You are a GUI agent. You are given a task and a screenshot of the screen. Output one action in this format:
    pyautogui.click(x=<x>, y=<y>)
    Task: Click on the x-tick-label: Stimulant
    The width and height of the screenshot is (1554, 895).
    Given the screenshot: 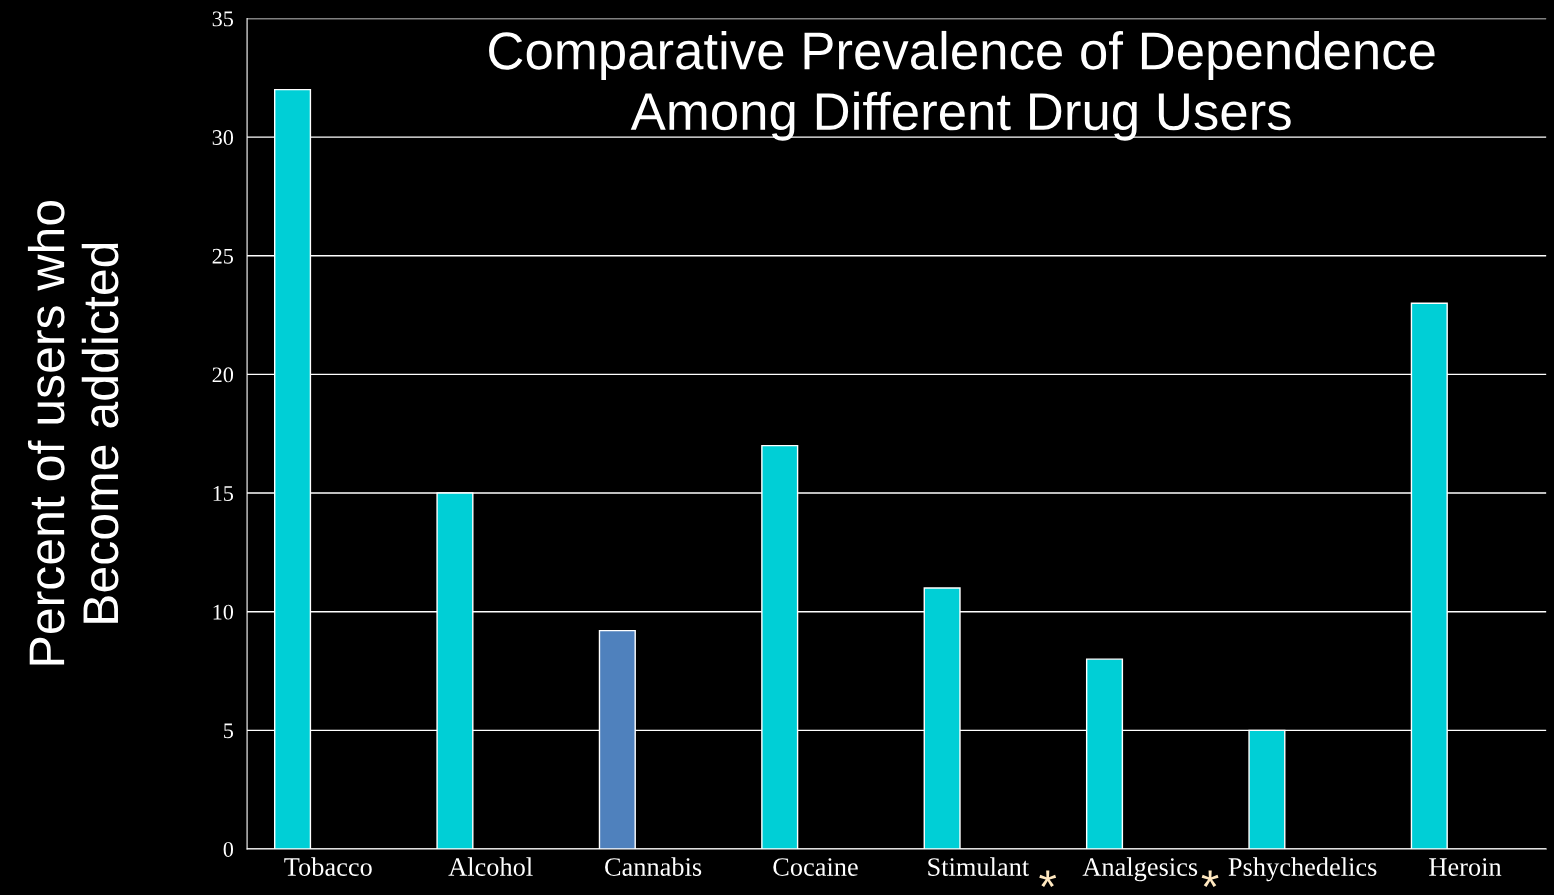 What is the action you would take?
    pyautogui.click(x=979, y=866)
    